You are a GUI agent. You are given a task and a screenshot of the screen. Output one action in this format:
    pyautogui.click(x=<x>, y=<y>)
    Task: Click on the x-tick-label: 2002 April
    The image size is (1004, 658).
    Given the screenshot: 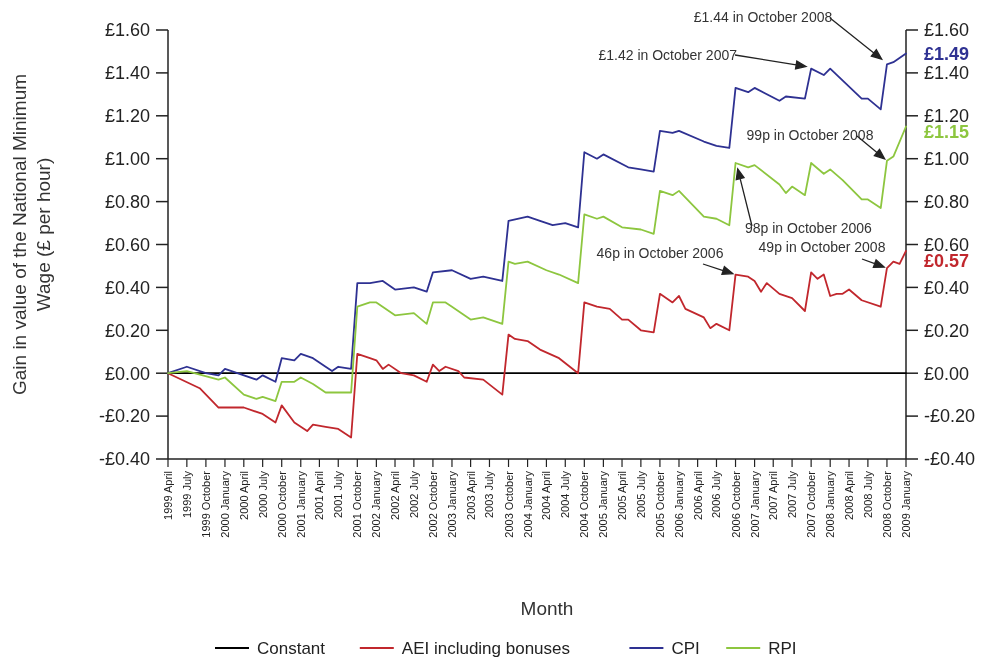 What is the action you would take?
    pyautogui.click(x=395, y=495)
    